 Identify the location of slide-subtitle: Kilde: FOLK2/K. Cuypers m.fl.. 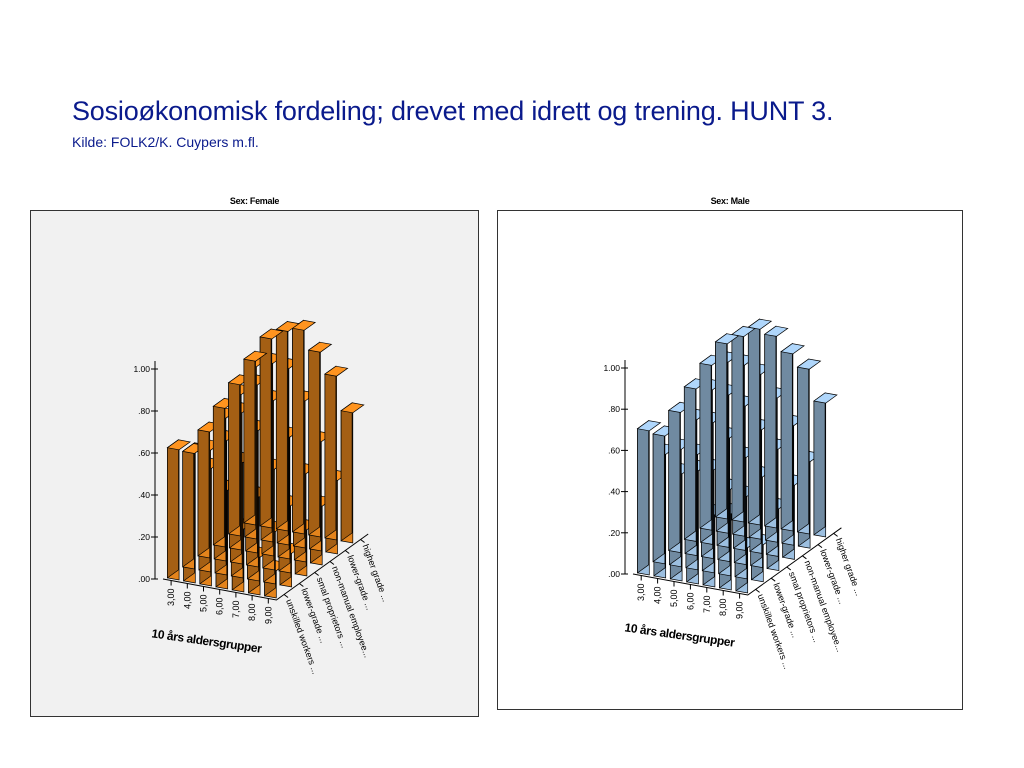
(165, 142).